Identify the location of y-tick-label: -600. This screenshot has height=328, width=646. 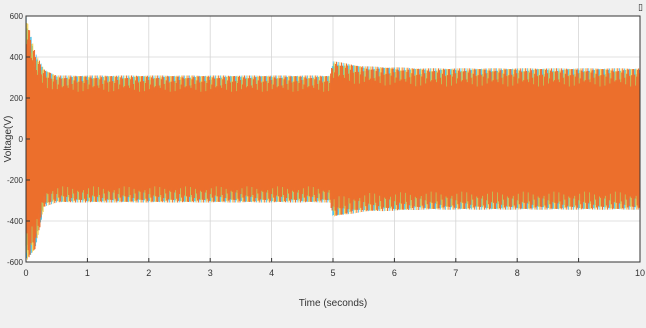
(15, 262).